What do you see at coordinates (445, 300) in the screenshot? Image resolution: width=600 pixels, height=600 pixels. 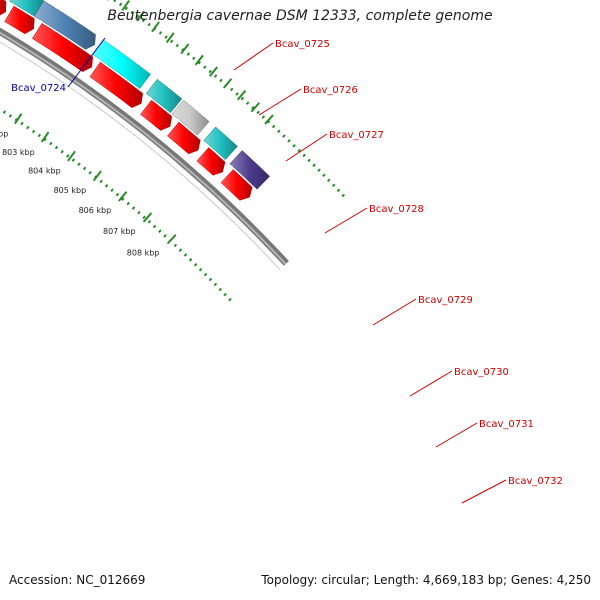 I see `gene-label-bcav-0729: Bcav_0729` at bounding box center [445, 300].